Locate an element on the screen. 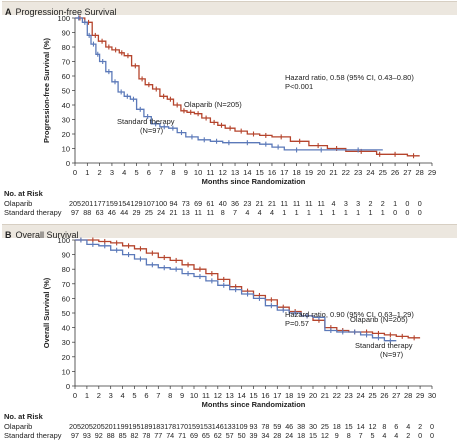 This screenshot has width=459, height=445. panel-a-x-tick-label: 14 is located at coordinates (247, 172).